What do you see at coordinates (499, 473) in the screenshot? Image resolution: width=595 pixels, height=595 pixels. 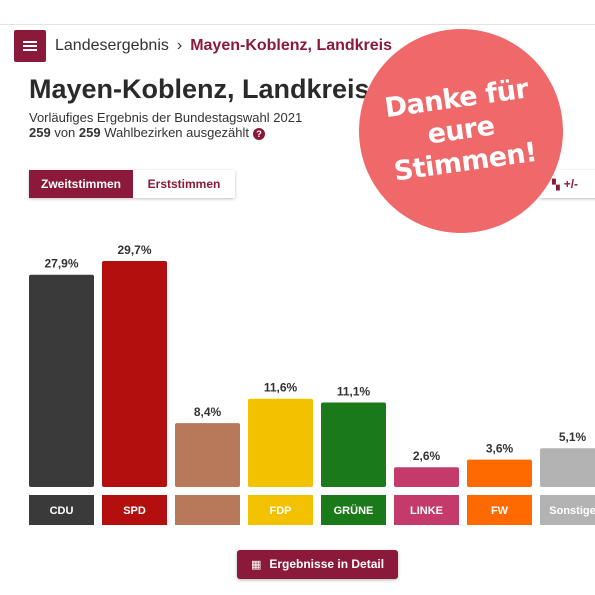 I see `bar-fw` at bounding box center [499, 473].